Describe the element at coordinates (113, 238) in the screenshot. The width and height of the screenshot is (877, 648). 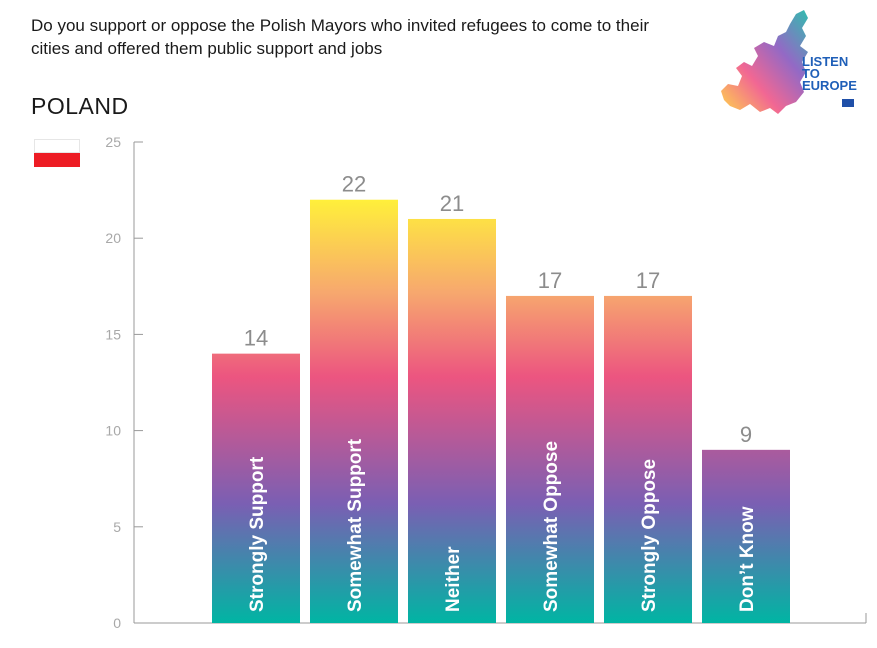
I see `y-tick-label: 20` at that location.